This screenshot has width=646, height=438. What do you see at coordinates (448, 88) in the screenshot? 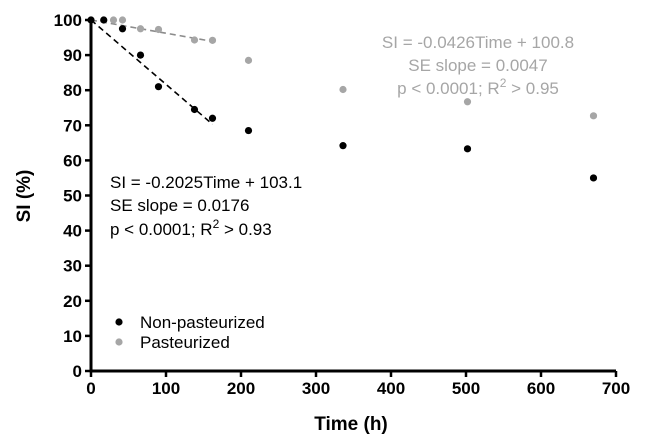
I see `pasteurized-stats-p: p < 0.0001; R` at bounding box center [448, 88].